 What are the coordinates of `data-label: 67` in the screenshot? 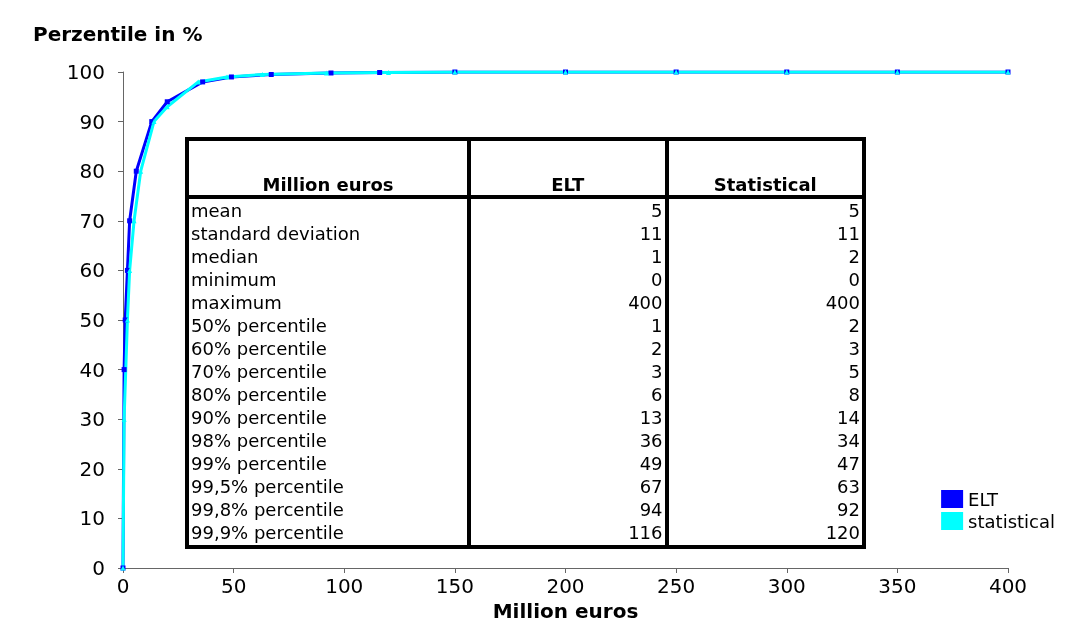 It's located at (568, 487).